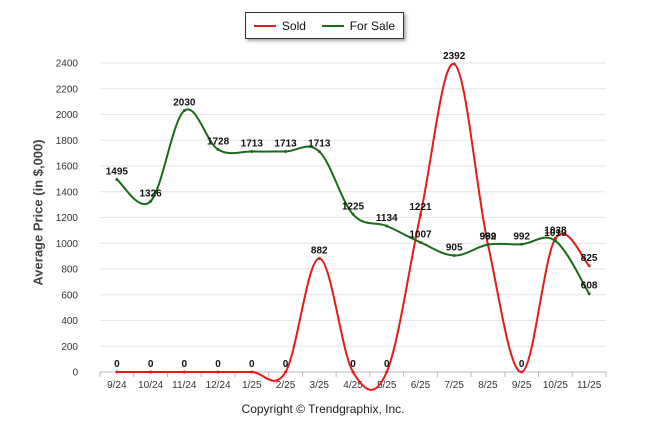 This screenshot has height=434, width=646. What do you see at coordinates (420, 234) in the screenshot?
I see `data-label-for-sale: 1007` at bounding box center [420, 234].